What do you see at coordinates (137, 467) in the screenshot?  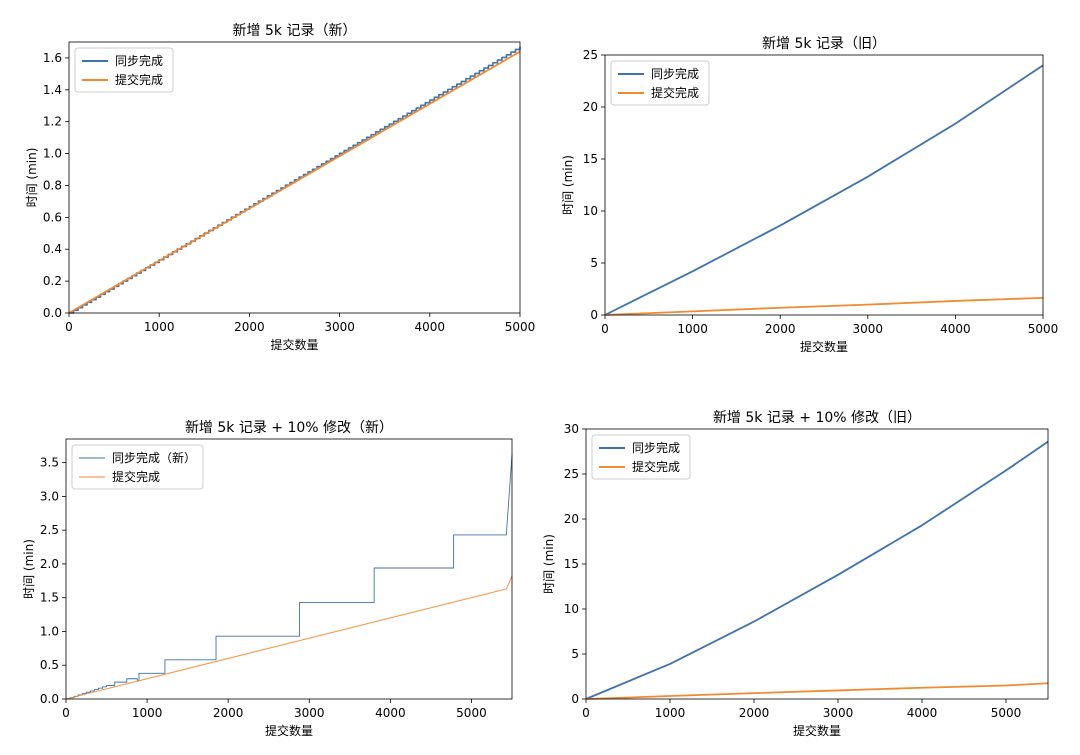 I see `legend-box` at bounding box center [137, 467].